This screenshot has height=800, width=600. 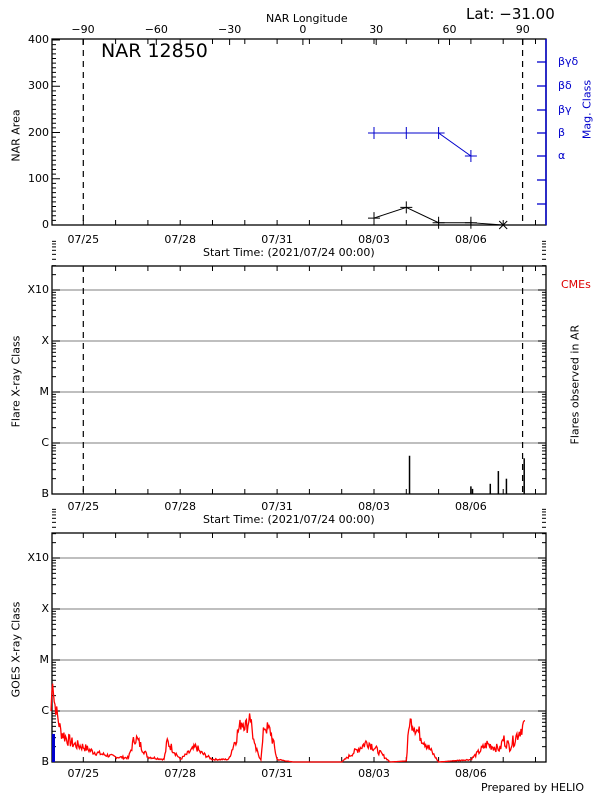 What do you see at coordinates (16, 649) in the screenshot?
I see `goes-class-ylabel: GOES X-ray Class` at bounding box center [16, 649].